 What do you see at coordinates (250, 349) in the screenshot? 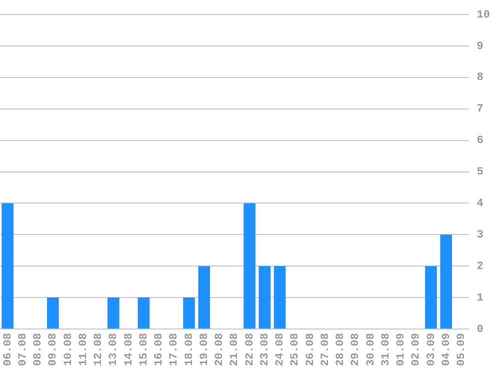
I see `x-tick-label: 22.08` at bounding box center [250, 349].